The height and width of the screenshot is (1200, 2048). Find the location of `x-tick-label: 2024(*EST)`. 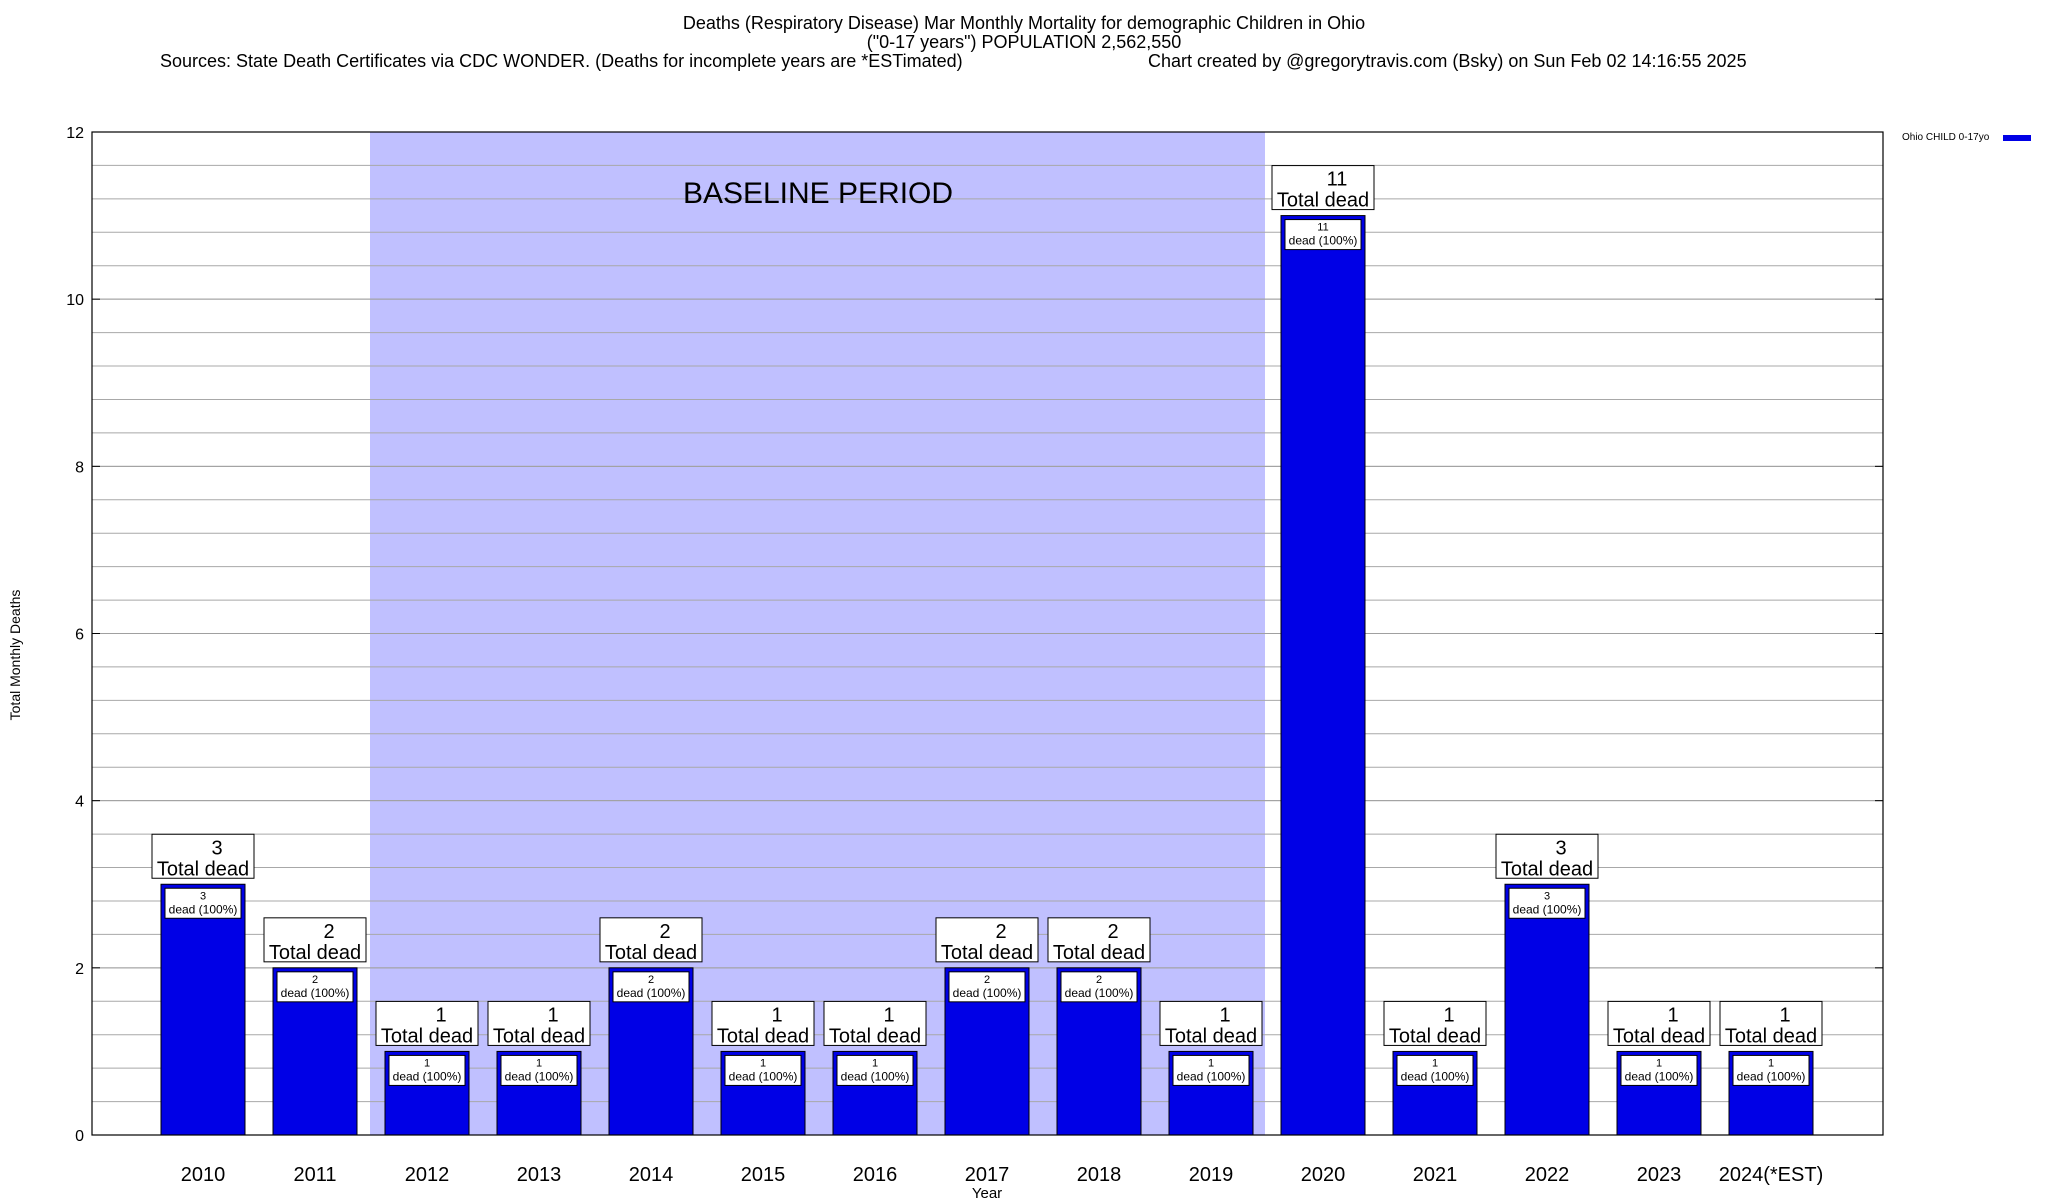

x-tick-label: 2024(*EST) is located at coordinates (1771, 1175).